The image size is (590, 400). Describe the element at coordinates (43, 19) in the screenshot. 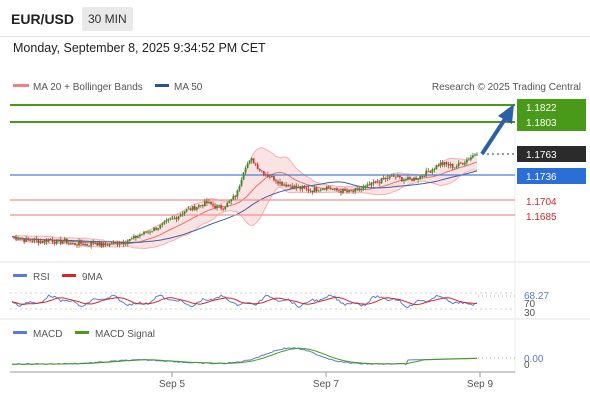

I see `symbol-label: EUR/USD` at that location.